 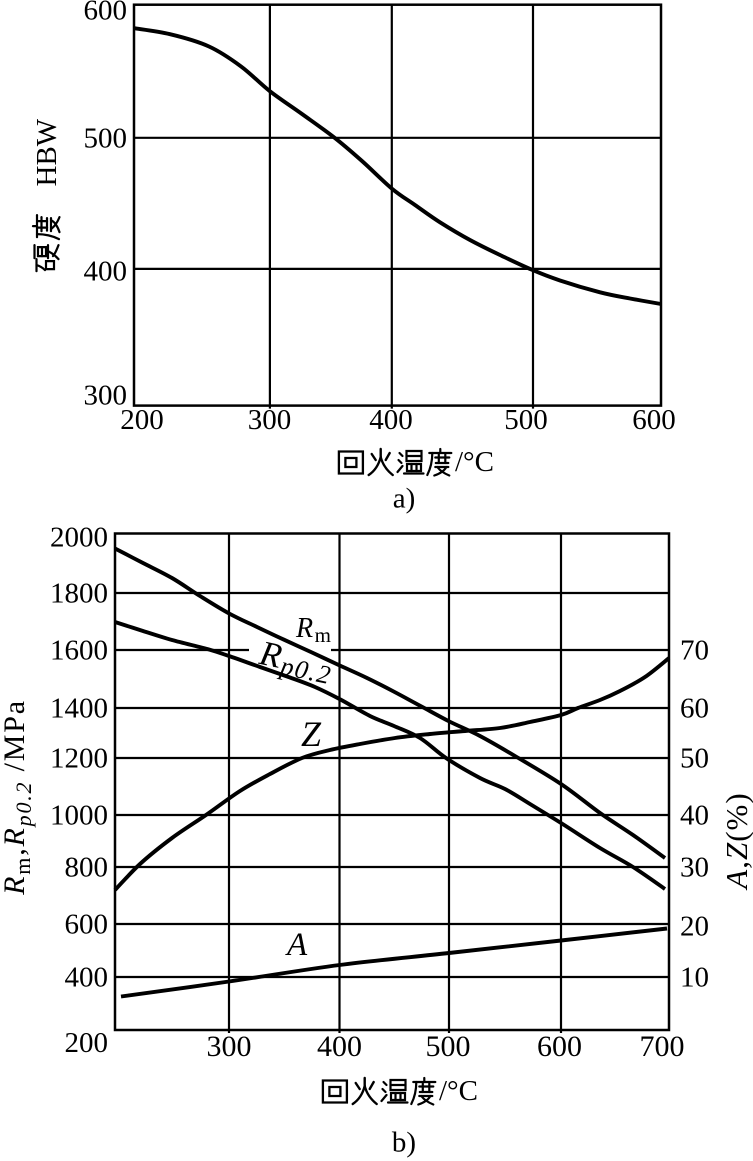 I want to click on svg-text: 1600, so click(x=79, y=651).